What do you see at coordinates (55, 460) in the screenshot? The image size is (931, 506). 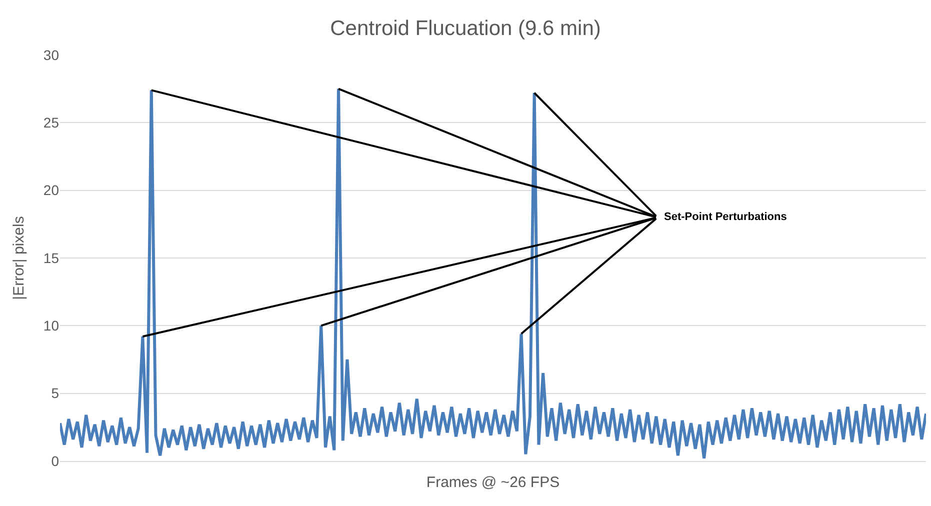 I see `y-tick-label: 0` at bounding box center [55, 460].